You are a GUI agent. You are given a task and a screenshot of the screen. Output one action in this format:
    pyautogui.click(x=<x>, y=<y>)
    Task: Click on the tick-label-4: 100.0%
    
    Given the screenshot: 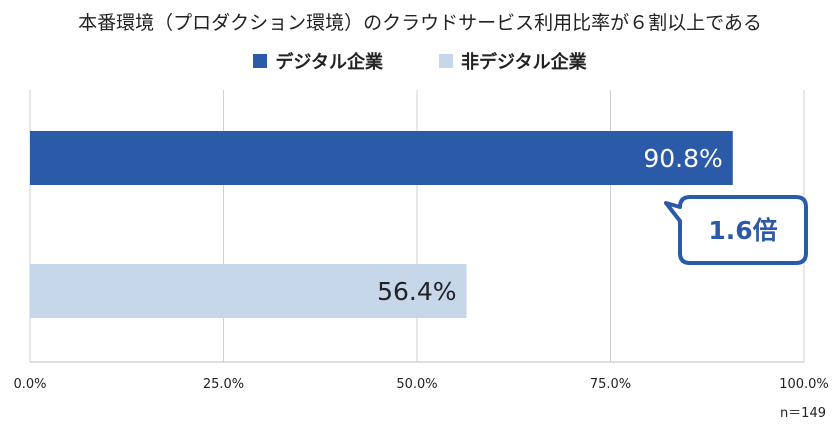 What is the action you would take?
    pyautogui.click(x=804, y=384)
    